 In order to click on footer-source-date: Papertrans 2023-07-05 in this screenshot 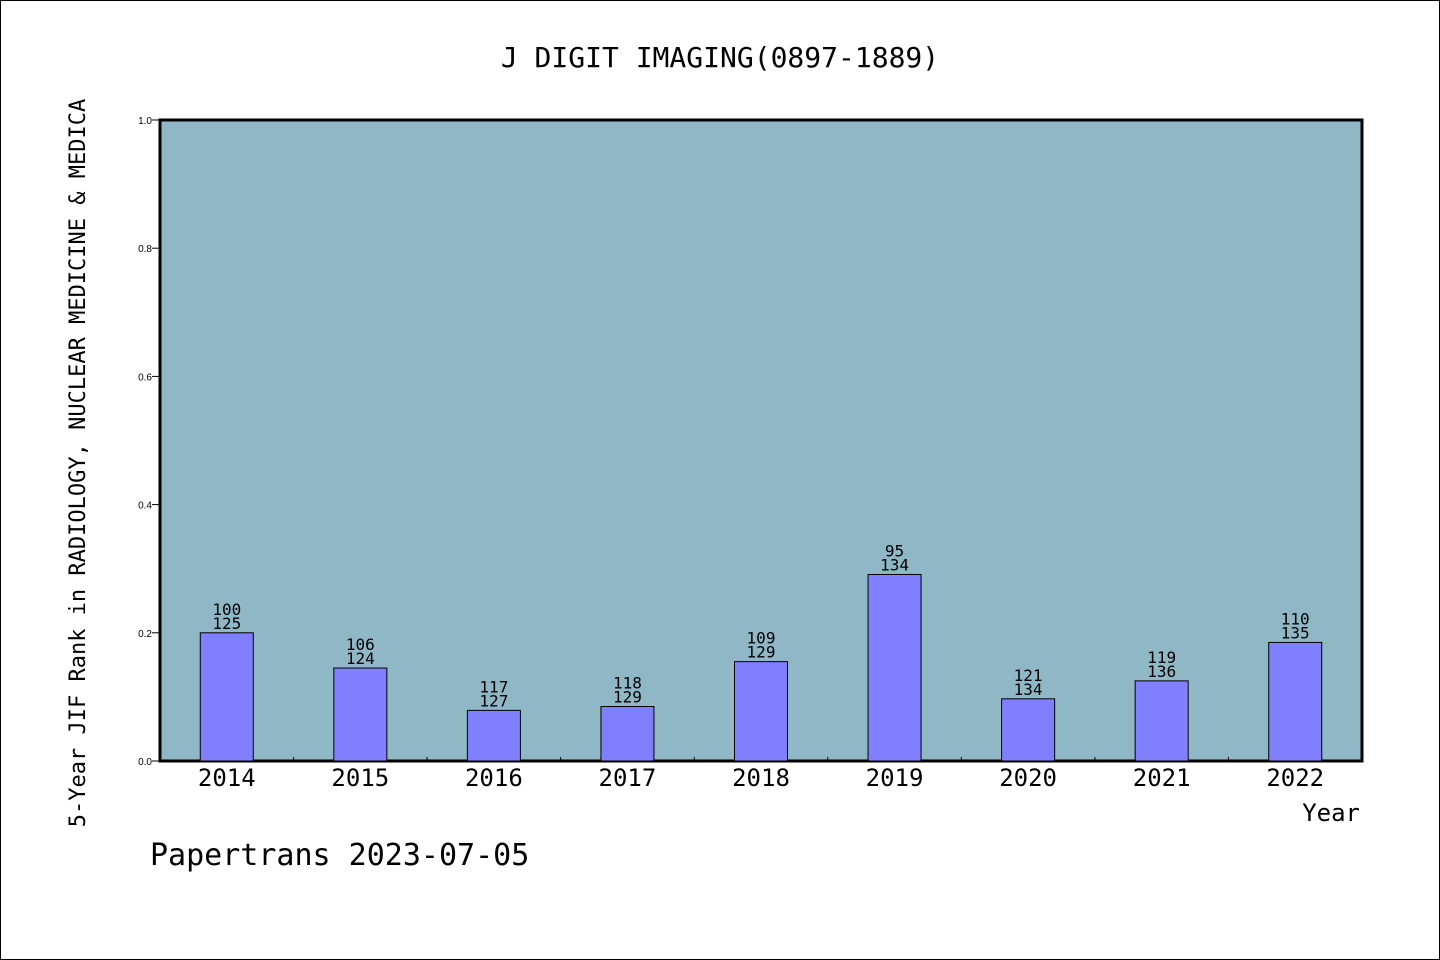, I will do `click(339, 855)`.